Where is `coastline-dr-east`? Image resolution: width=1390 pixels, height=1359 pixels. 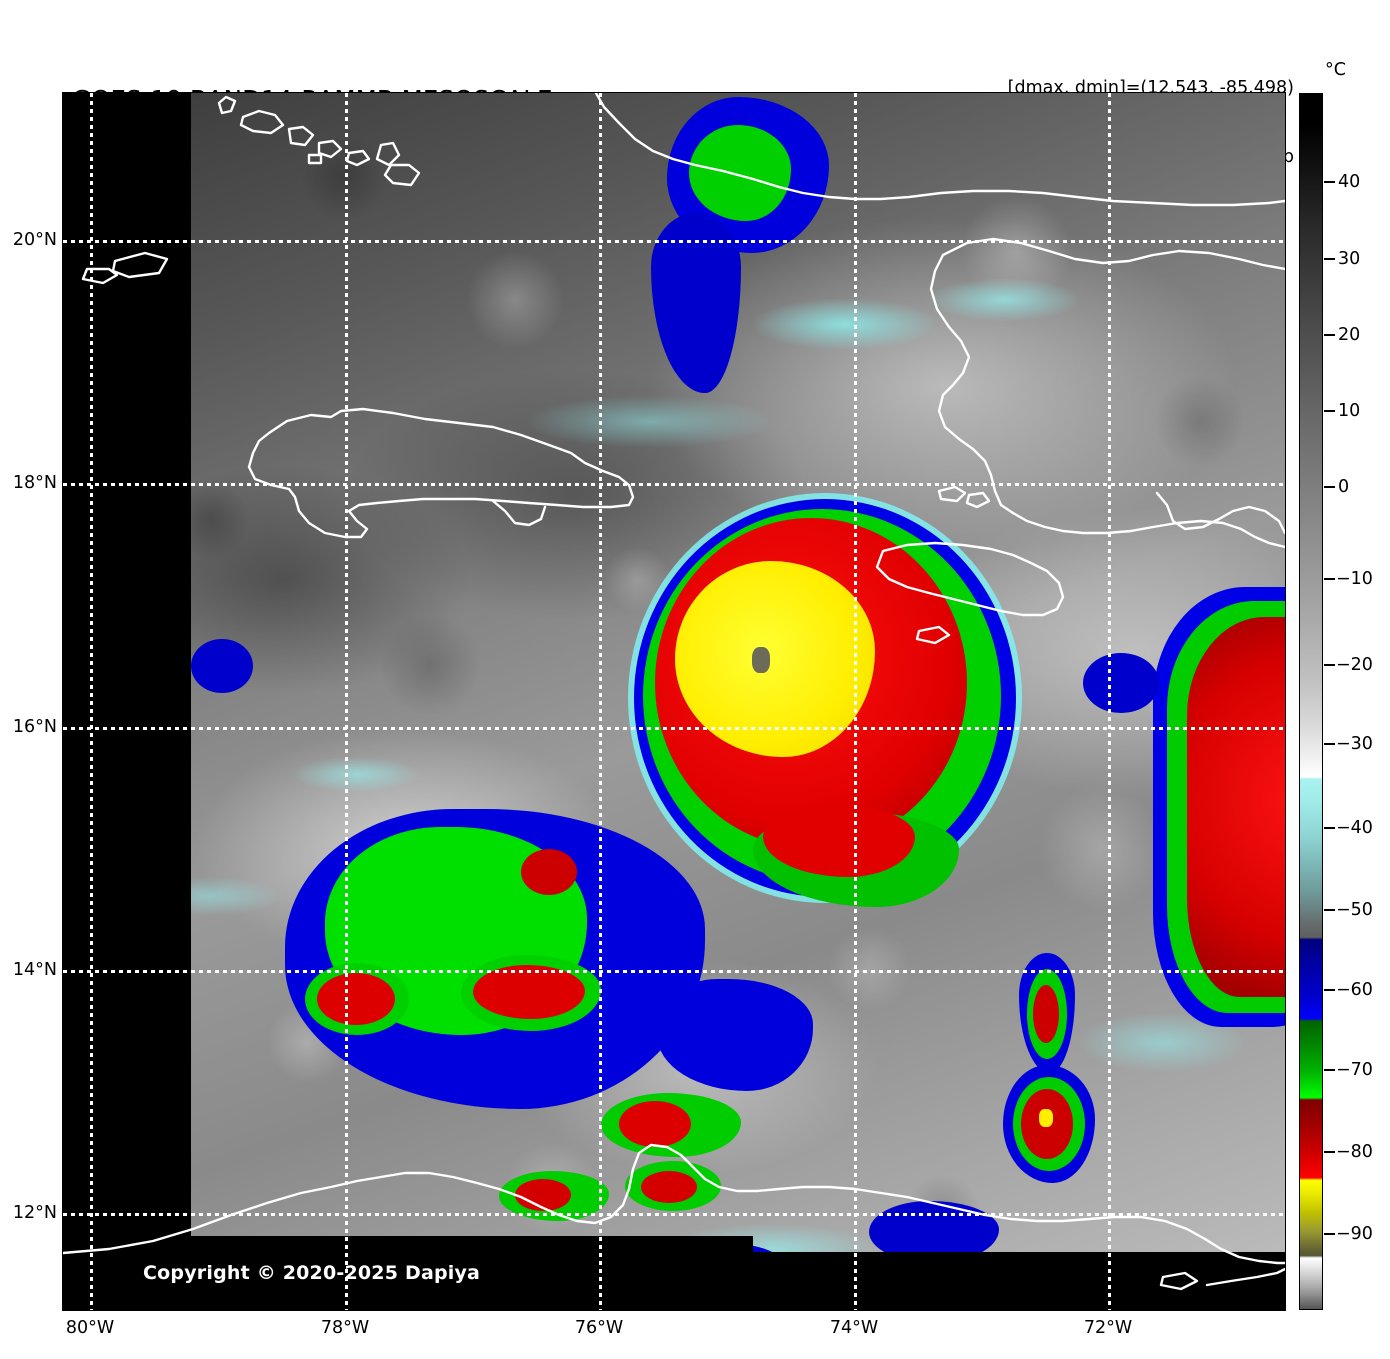
coastline-dr-east is located at coordinates (1220, 513).